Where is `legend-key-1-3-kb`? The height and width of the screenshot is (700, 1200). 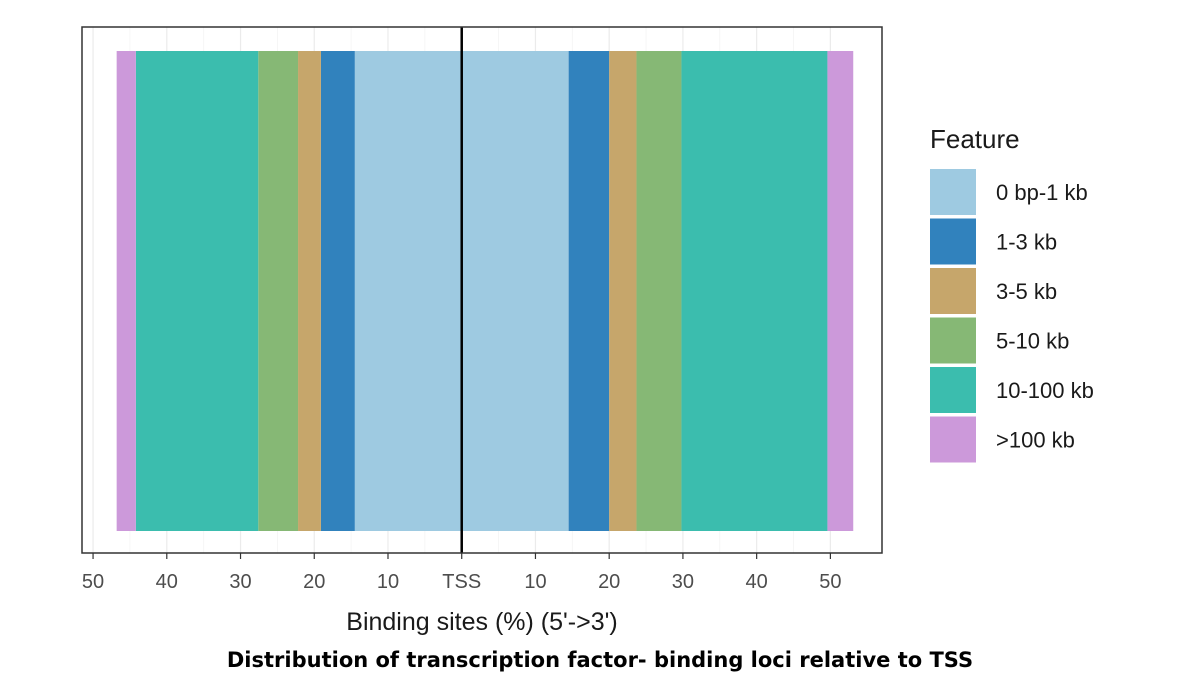
legend-key-1-3-kb is located at coordinates (953, 241).